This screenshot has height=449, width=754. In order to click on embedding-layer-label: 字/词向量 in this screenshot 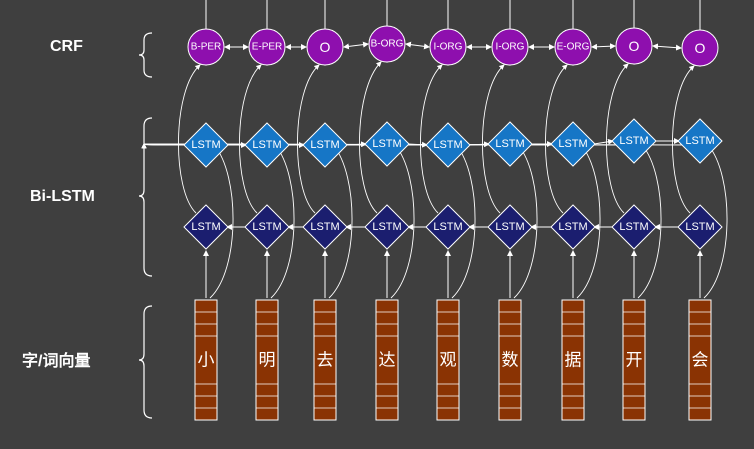, I will do `click(56, 361)`.